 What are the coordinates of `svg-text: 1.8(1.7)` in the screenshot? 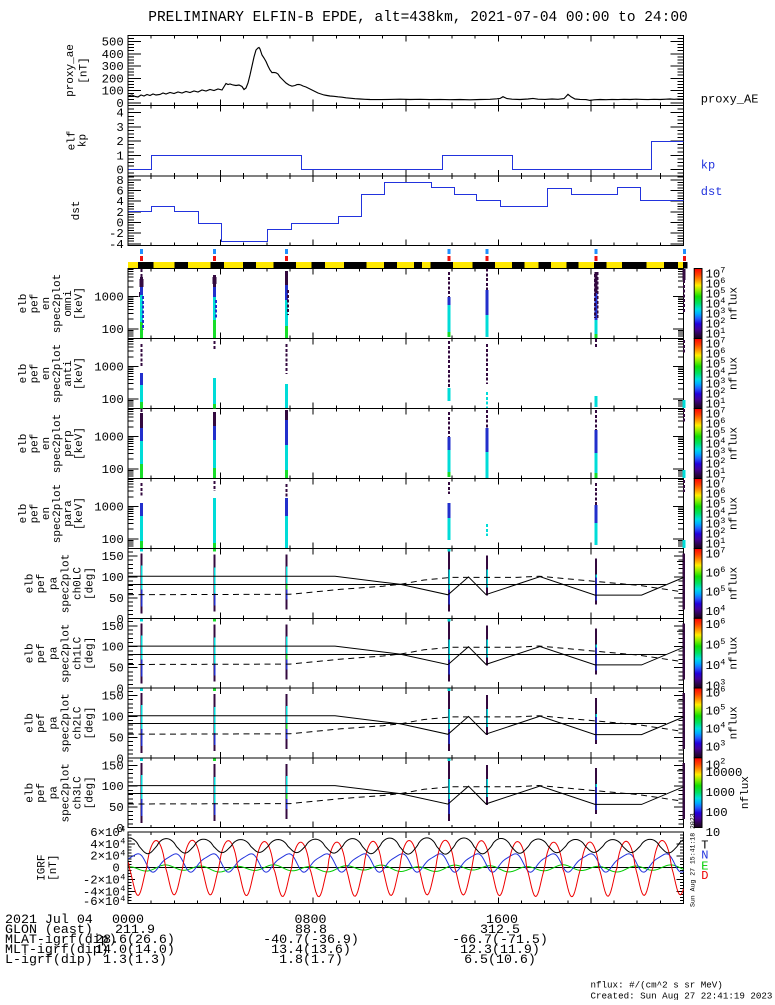 It's located at (311, 959).